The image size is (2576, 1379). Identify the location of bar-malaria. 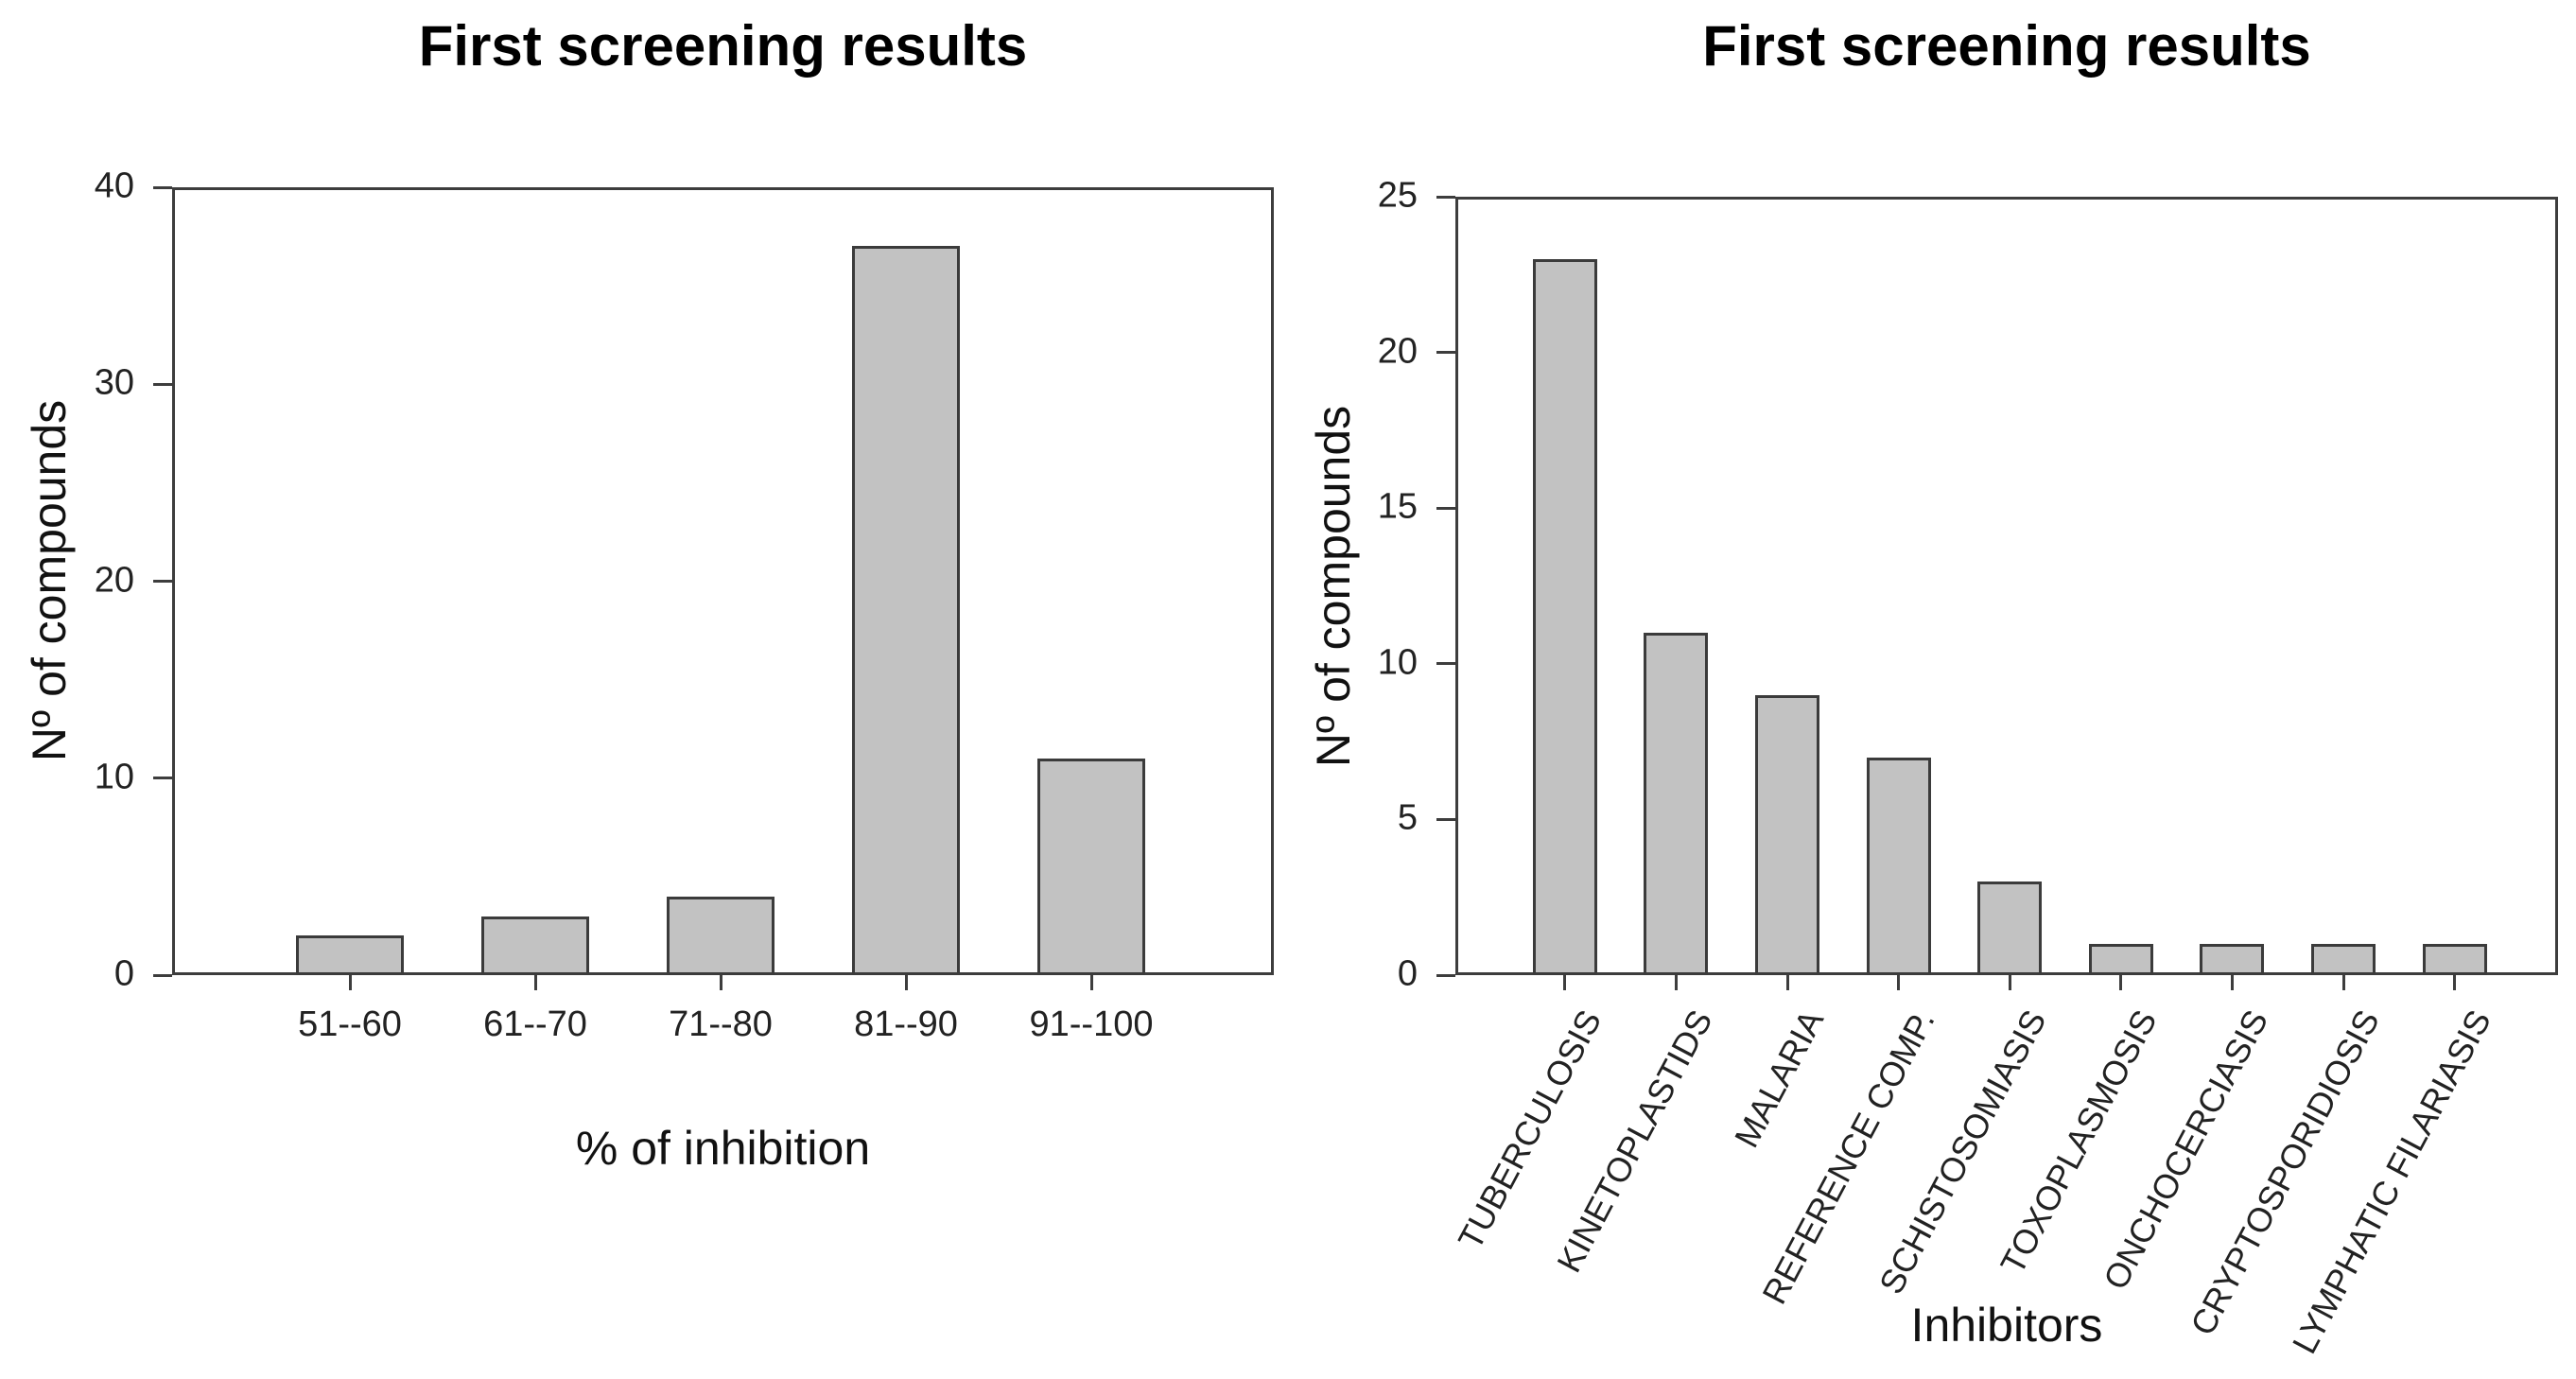
(1787, 834).